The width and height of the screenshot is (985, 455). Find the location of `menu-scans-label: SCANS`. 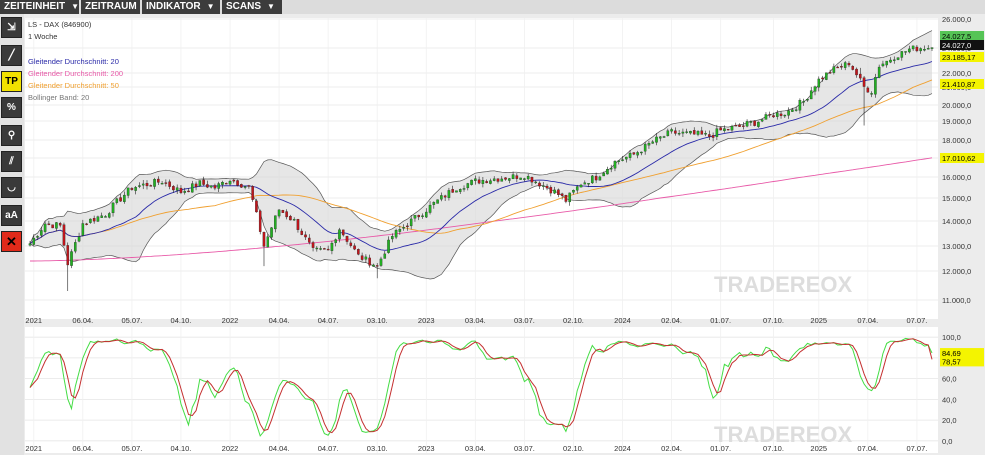

menu-scans-label: SCANS is located at coordinates (244, 6).